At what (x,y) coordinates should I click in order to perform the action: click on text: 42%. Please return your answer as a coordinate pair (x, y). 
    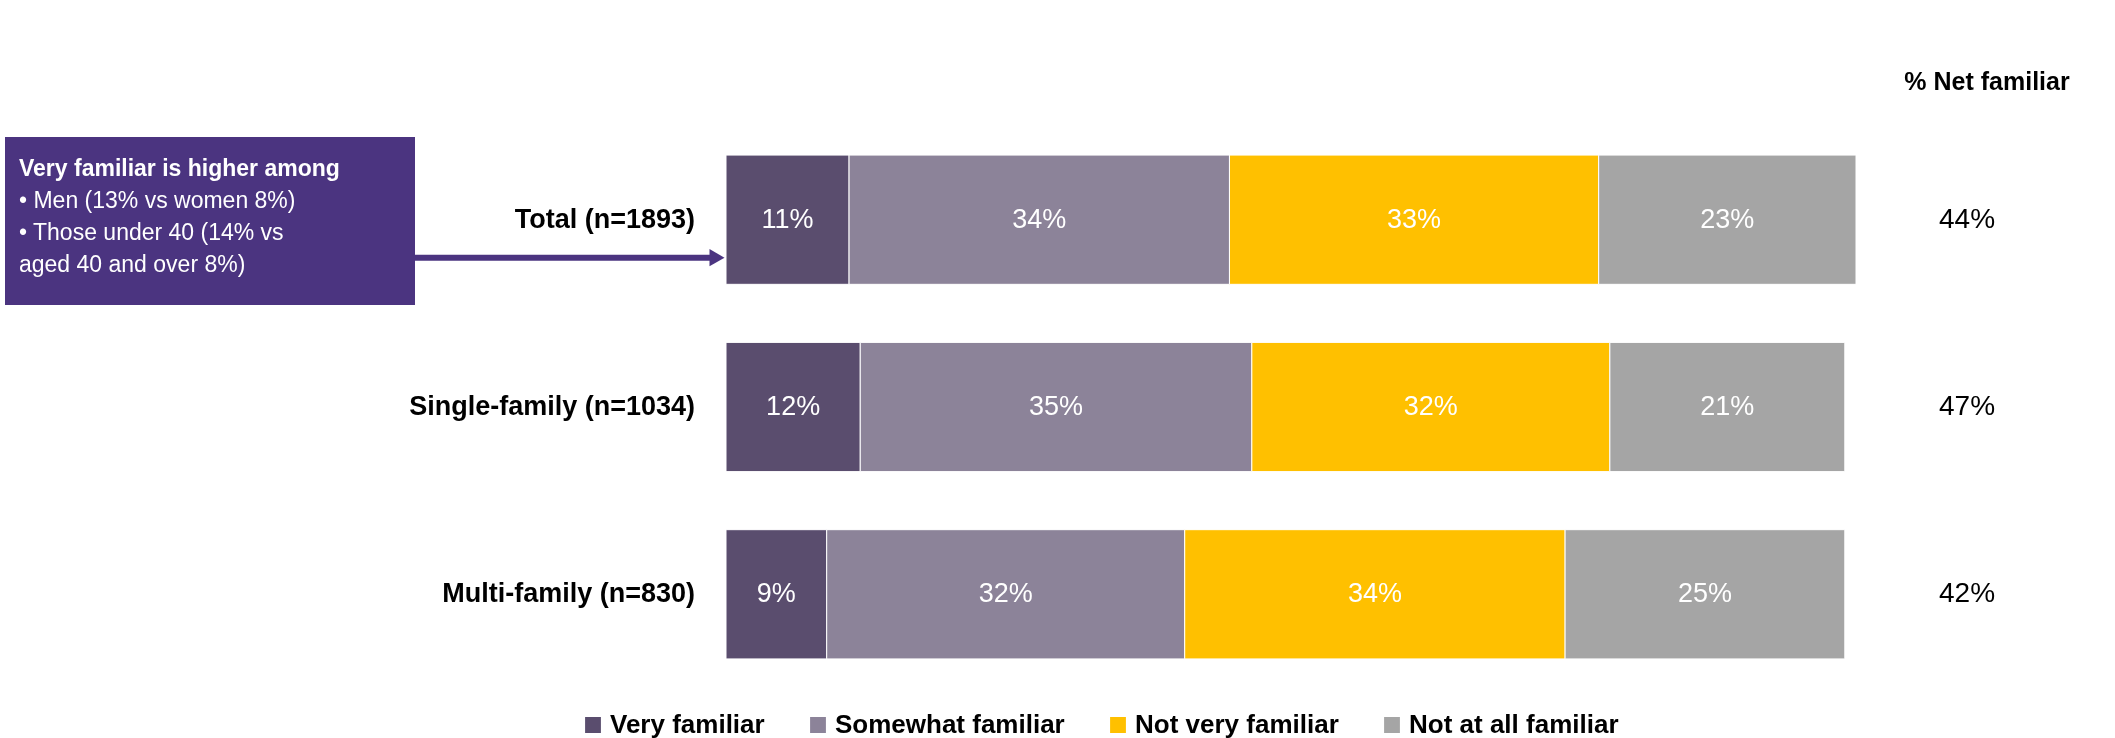
    Looking at the image, I should click on (1967, 592).